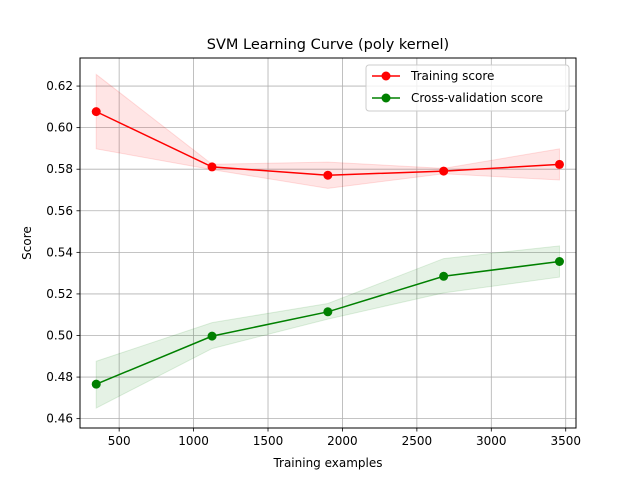 The width and height of the screenshot is (640, 480). I want to click on y-tick-label: 0.62, so click(59, 86).